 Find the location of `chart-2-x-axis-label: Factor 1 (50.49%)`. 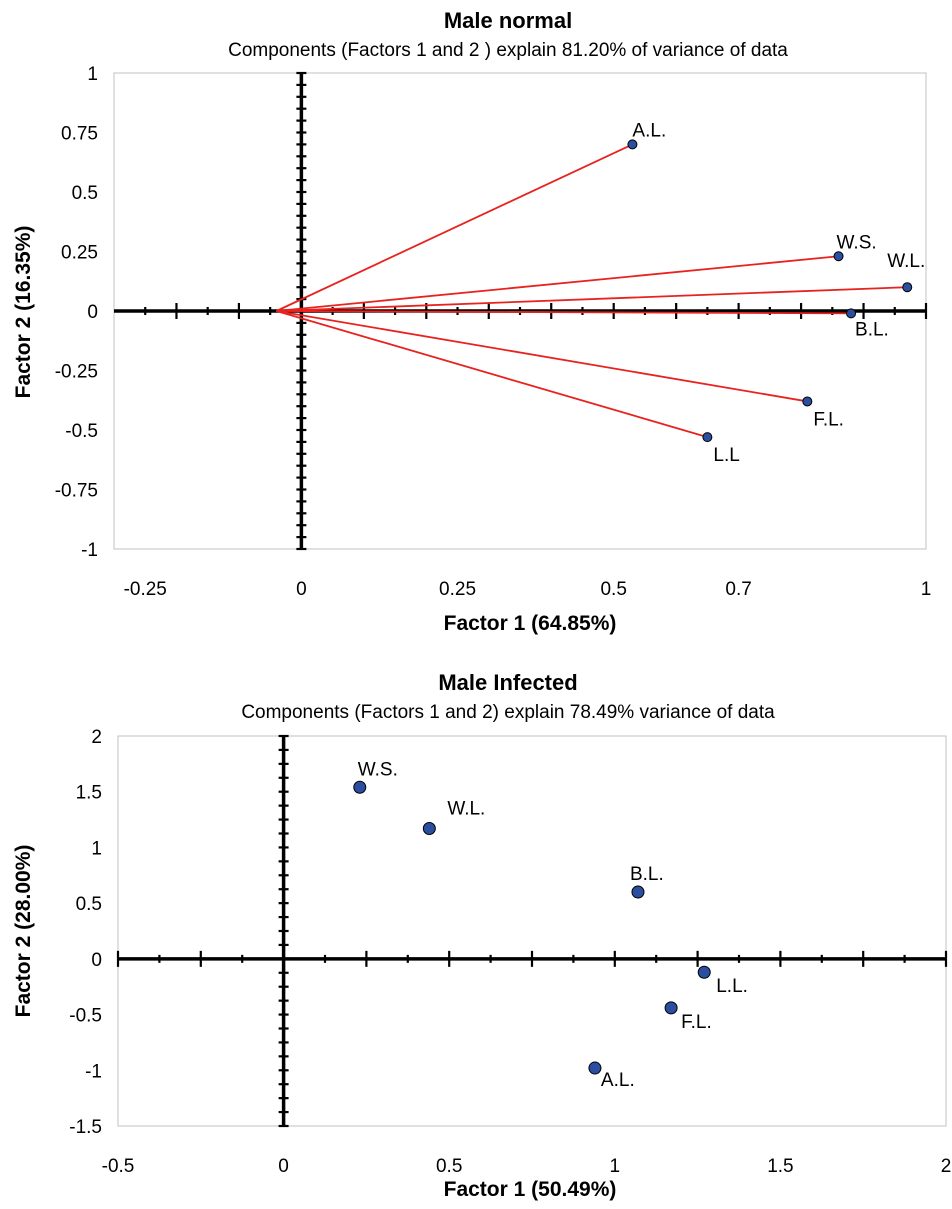

chart-2-x-axis-label: Factor 1 (50.49%) is located at coordinates (530, 1189).